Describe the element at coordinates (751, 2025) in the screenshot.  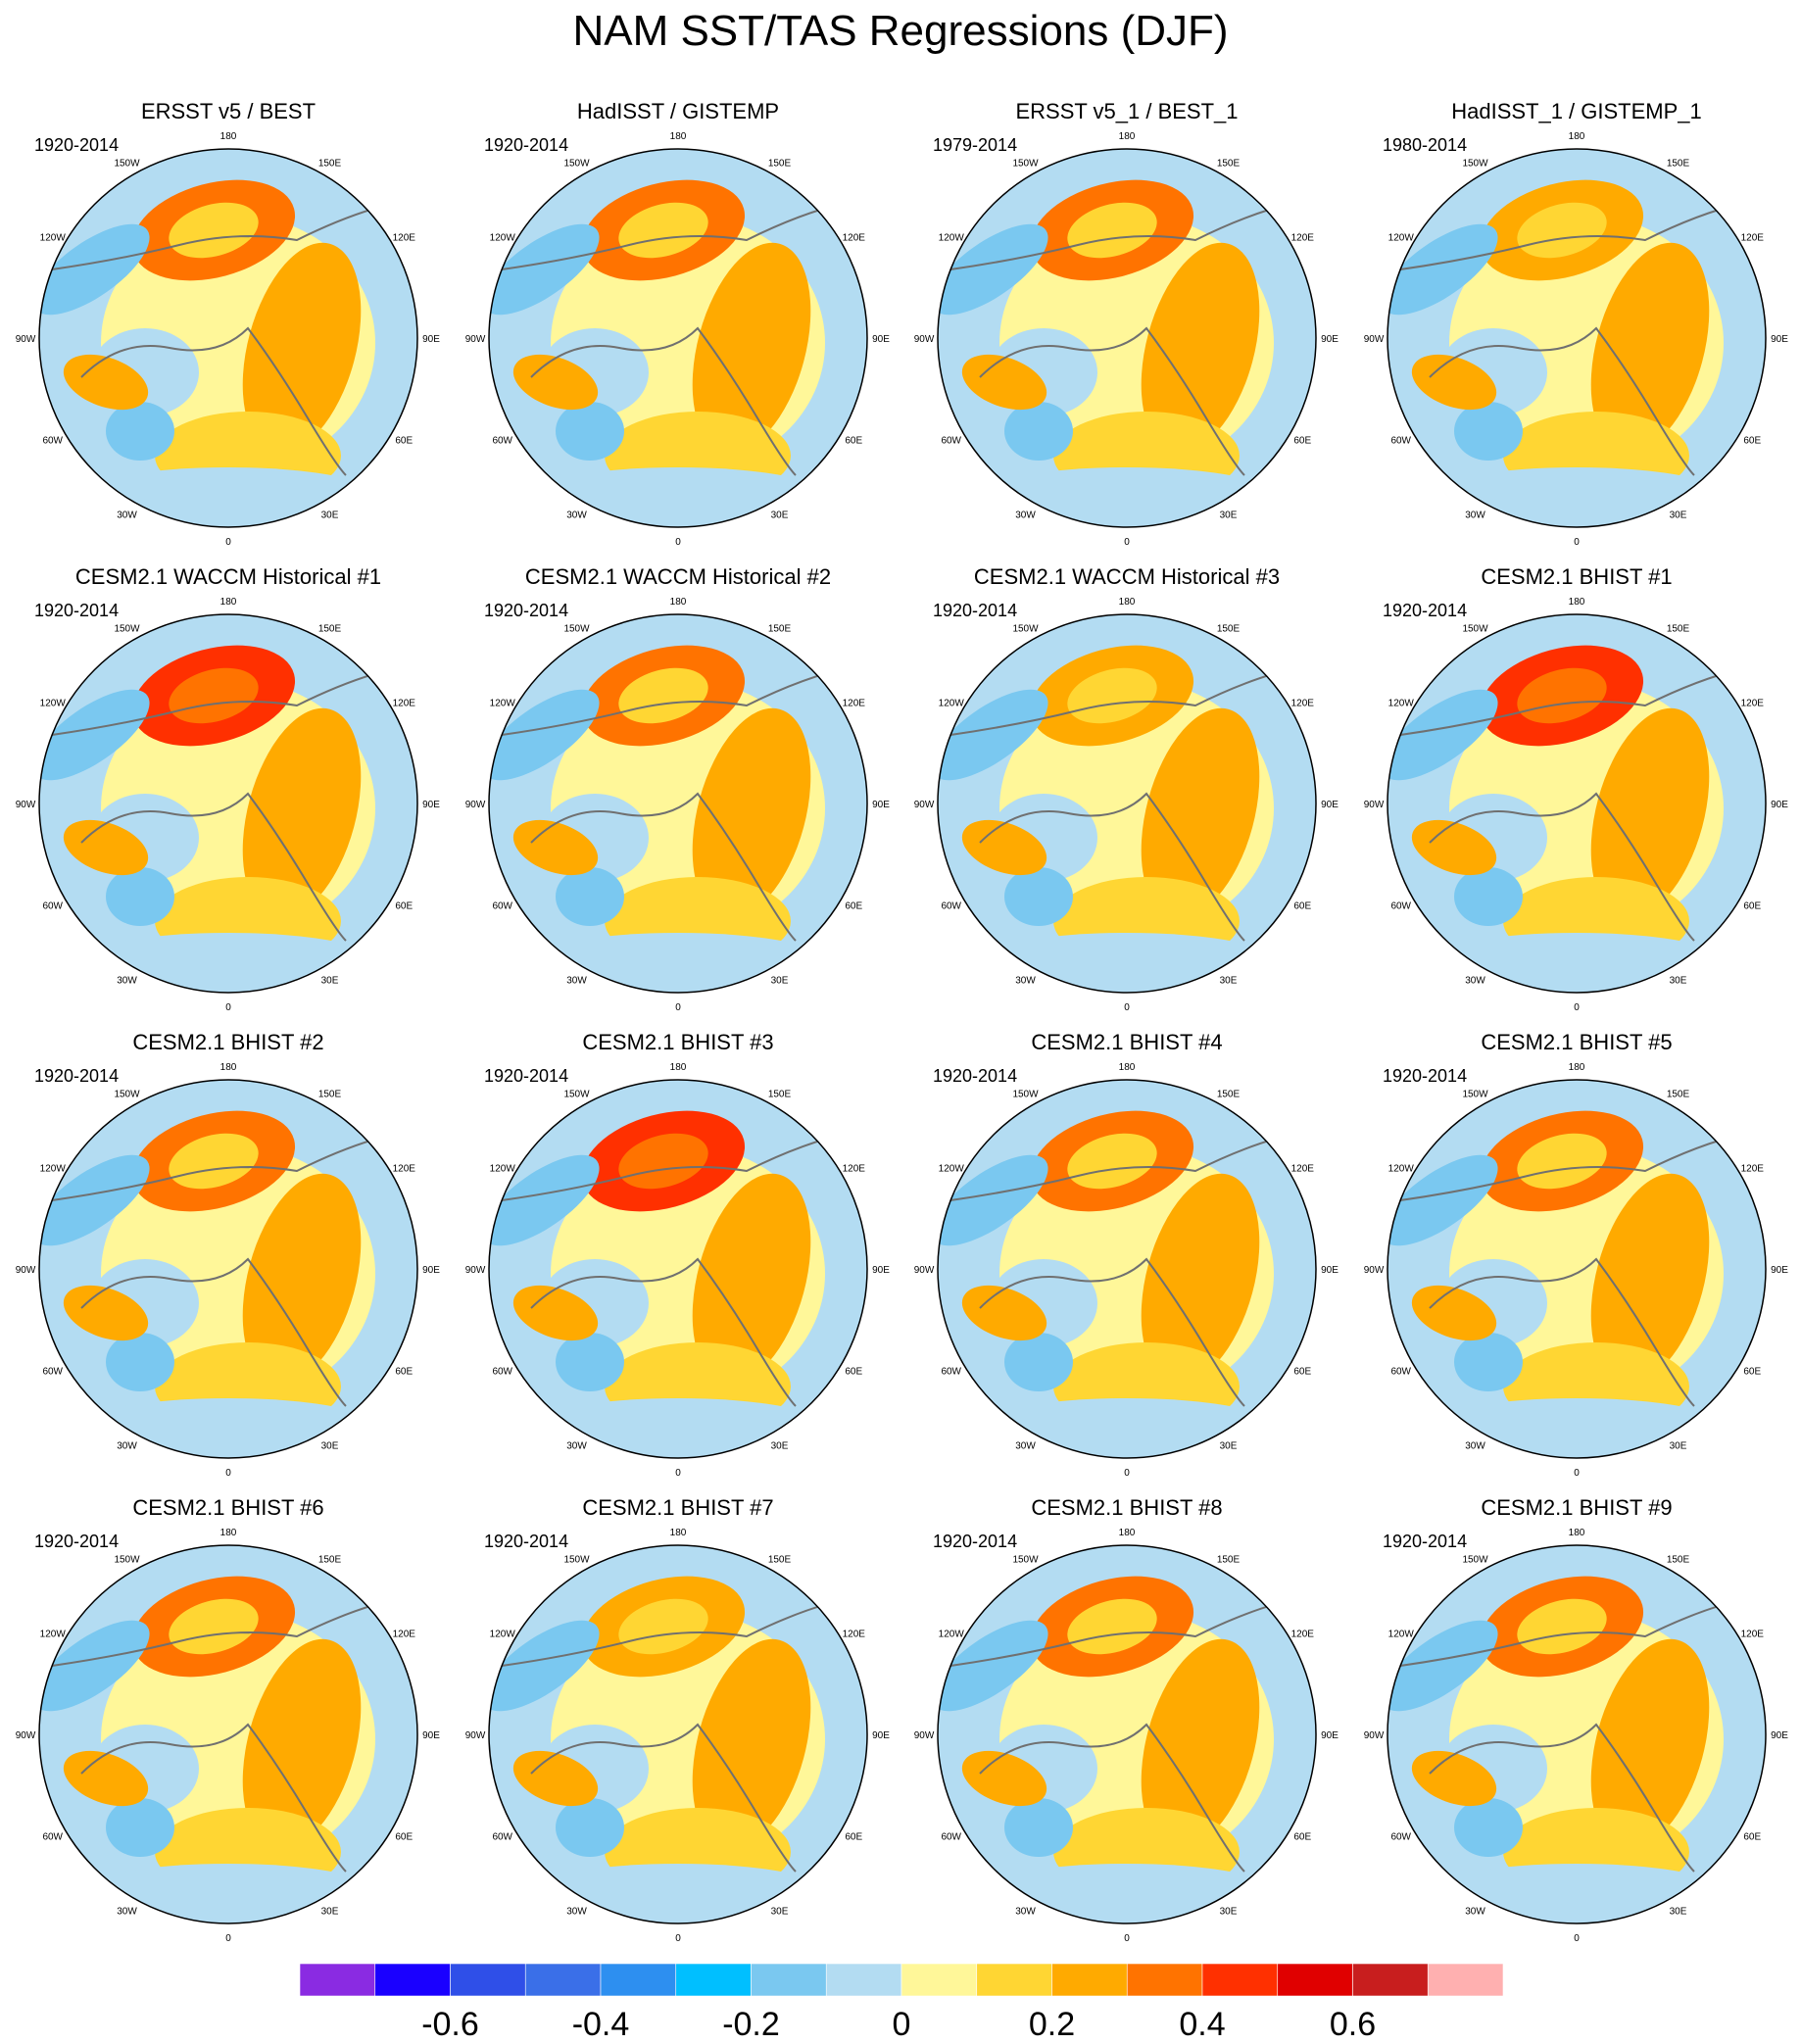
I see `colorbar-tick-label: -0.2` at that location.